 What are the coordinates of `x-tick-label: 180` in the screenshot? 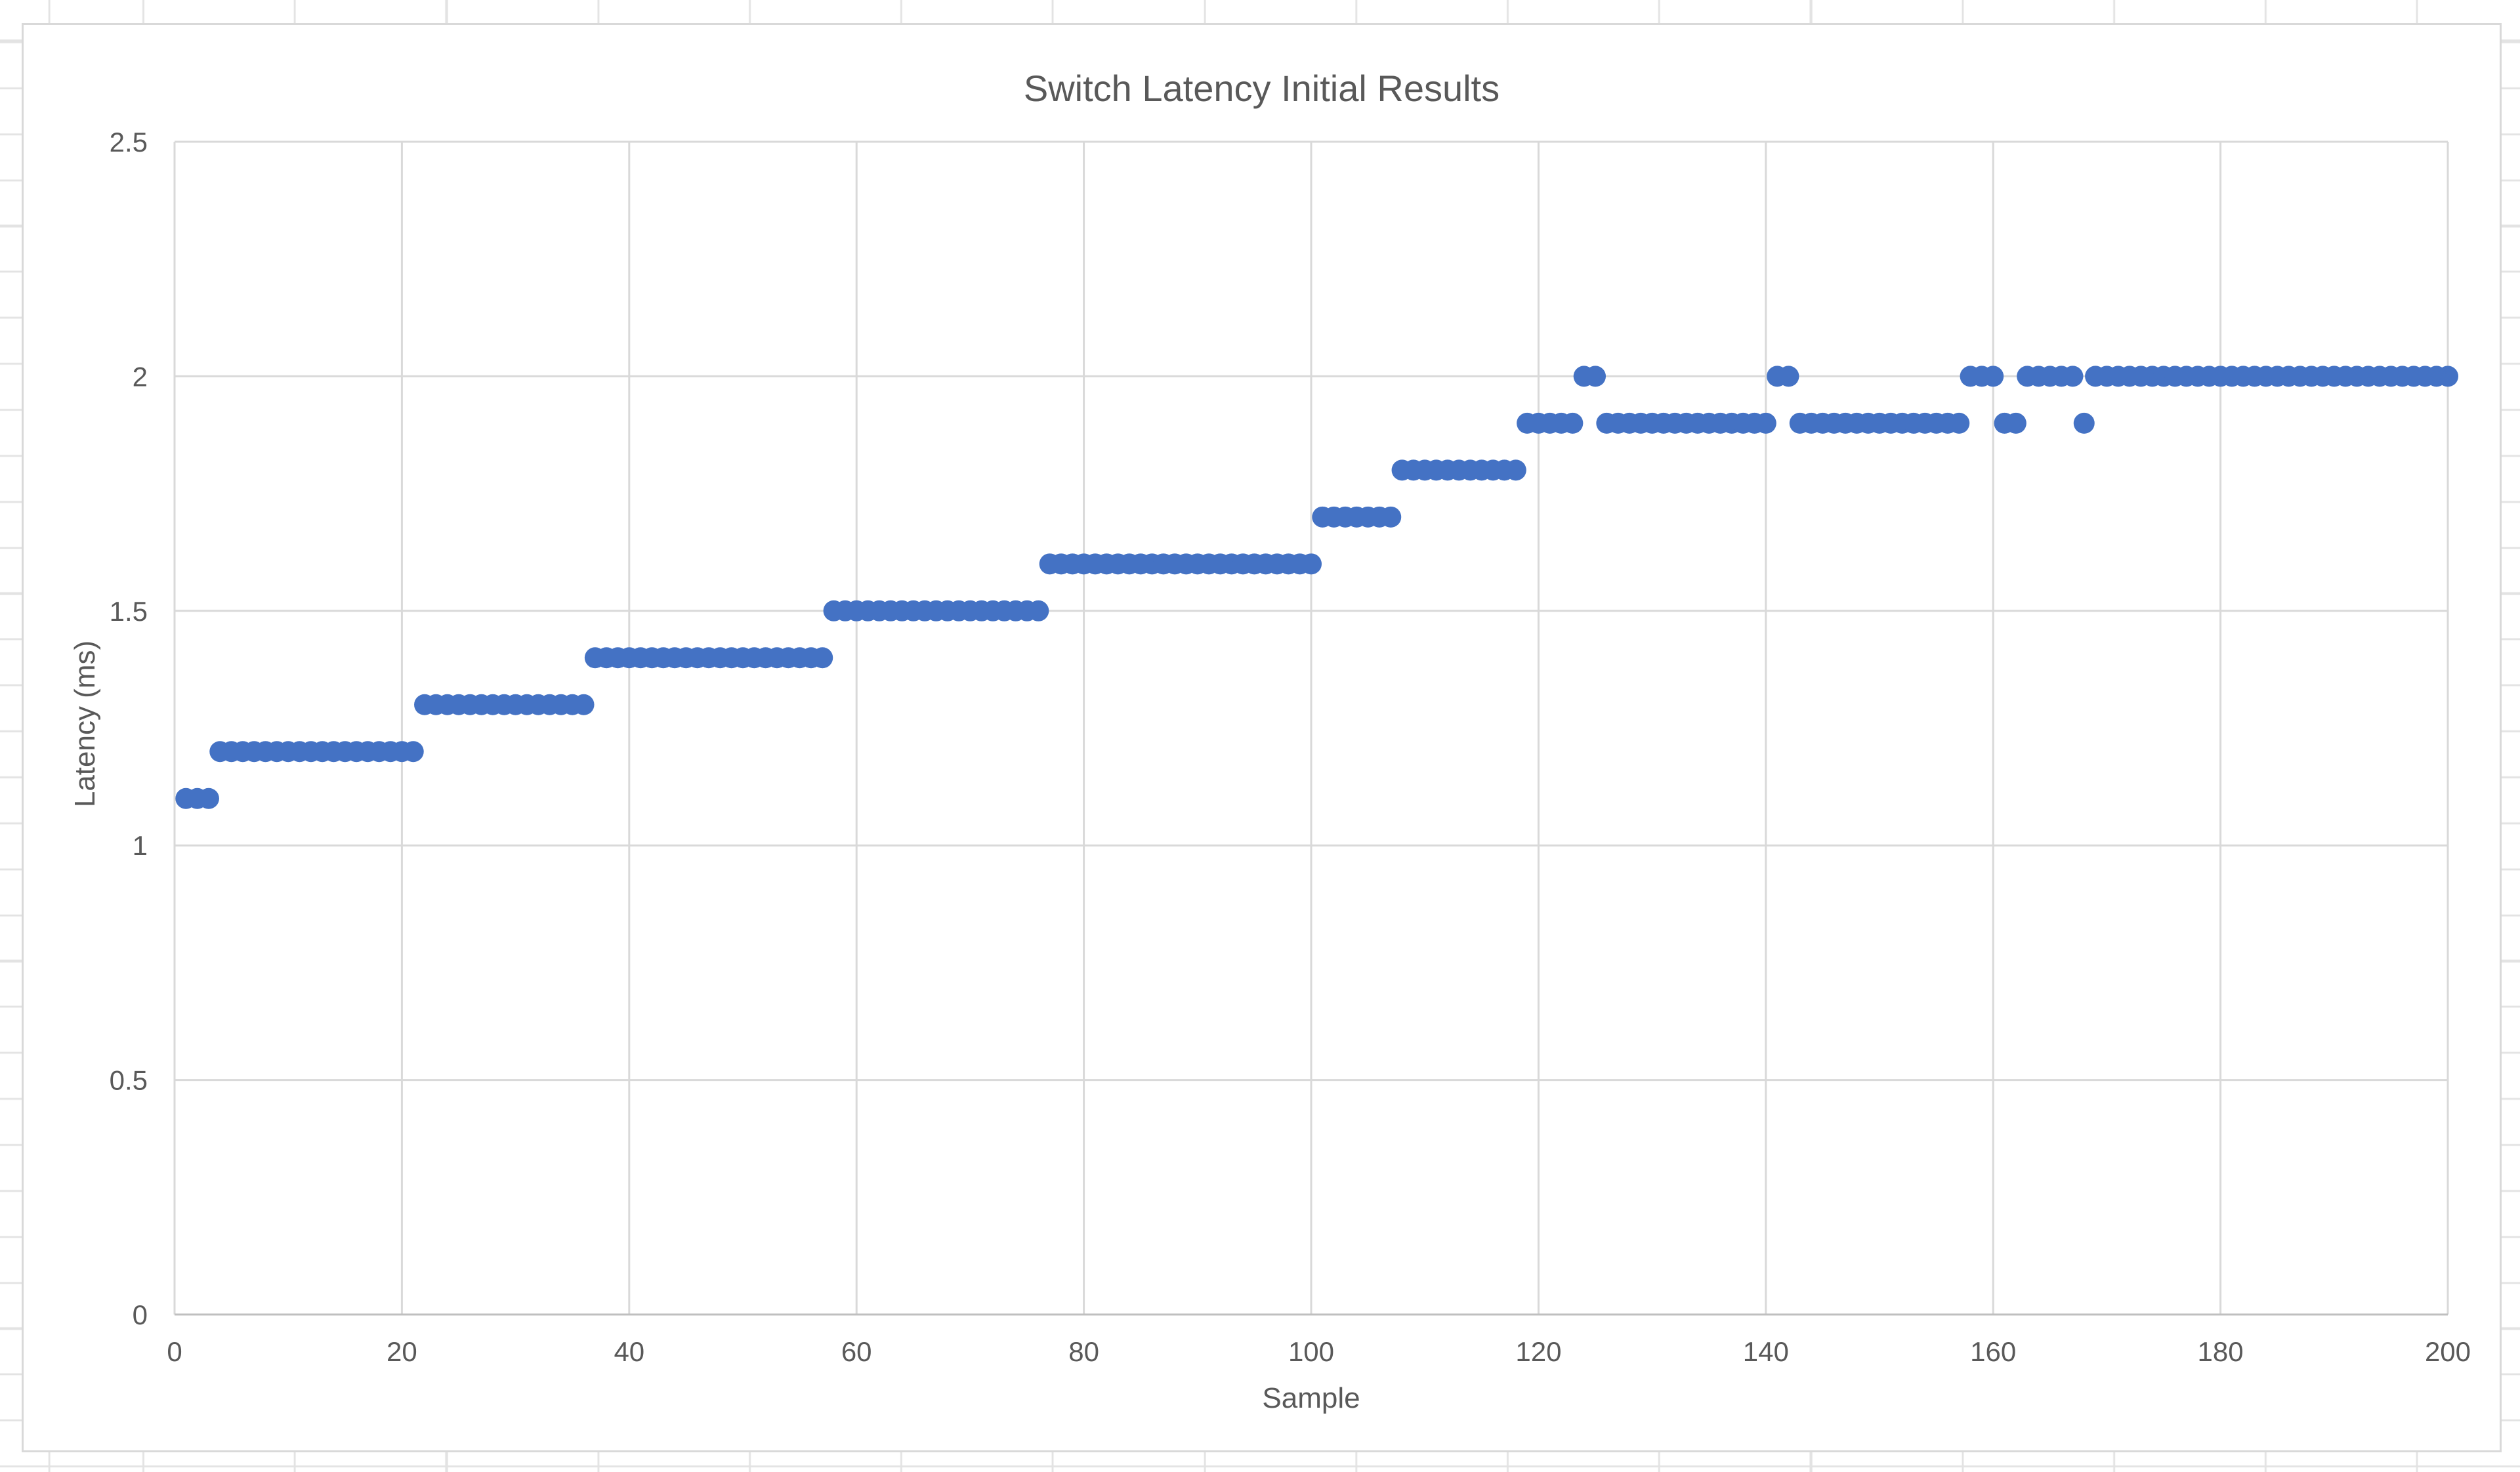 It's located at (2221, 1351).